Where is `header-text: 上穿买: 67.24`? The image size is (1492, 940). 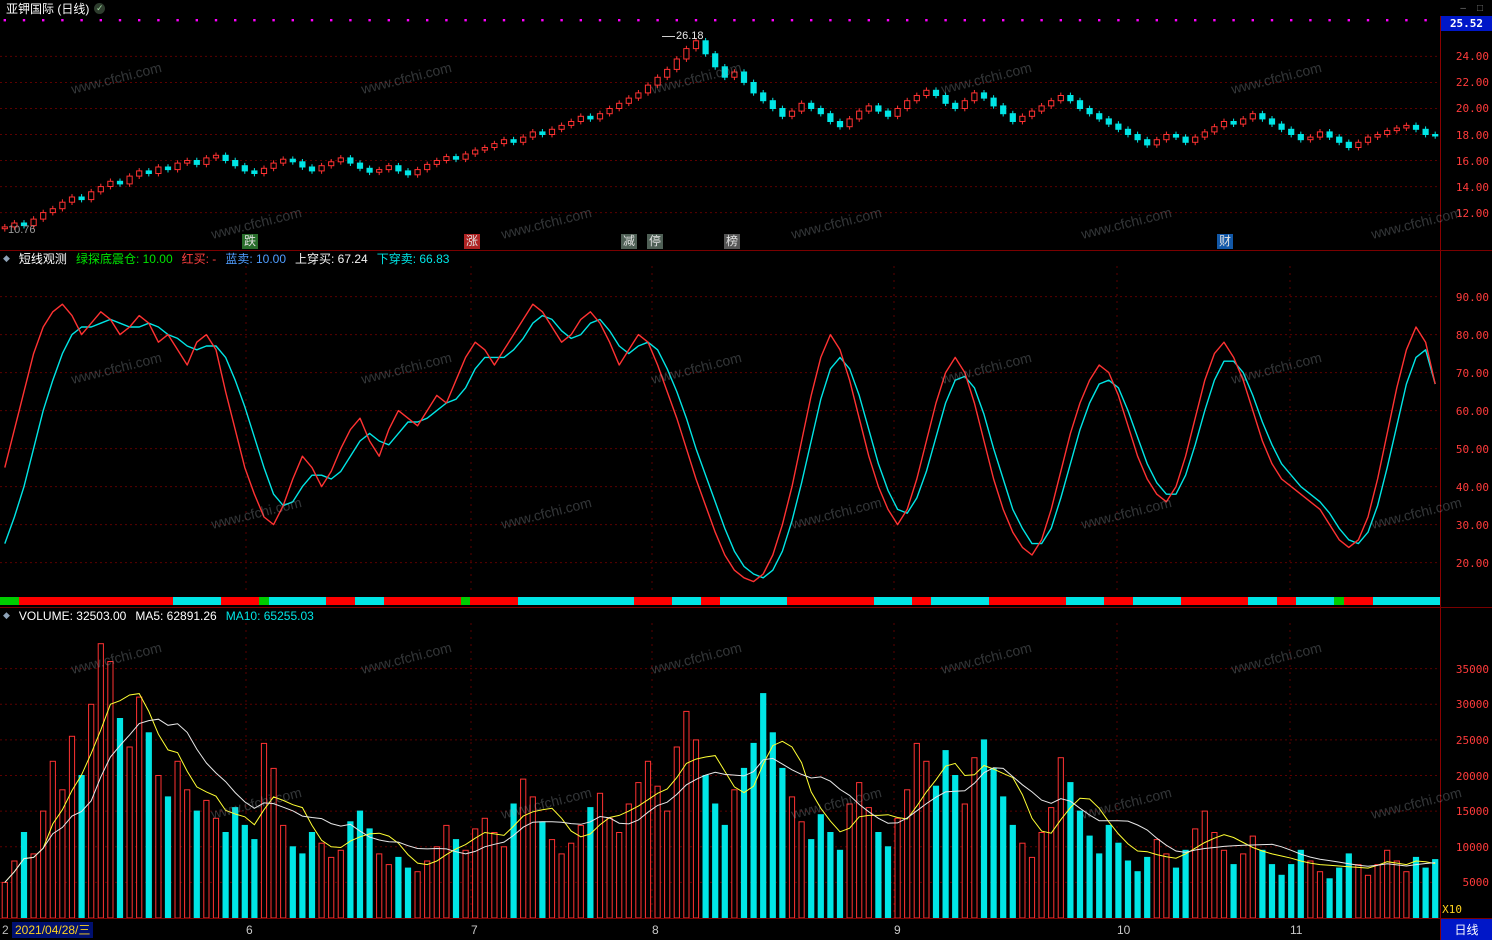
header-text: 上穿买: 67.24 is located at coordinates (331, 259).